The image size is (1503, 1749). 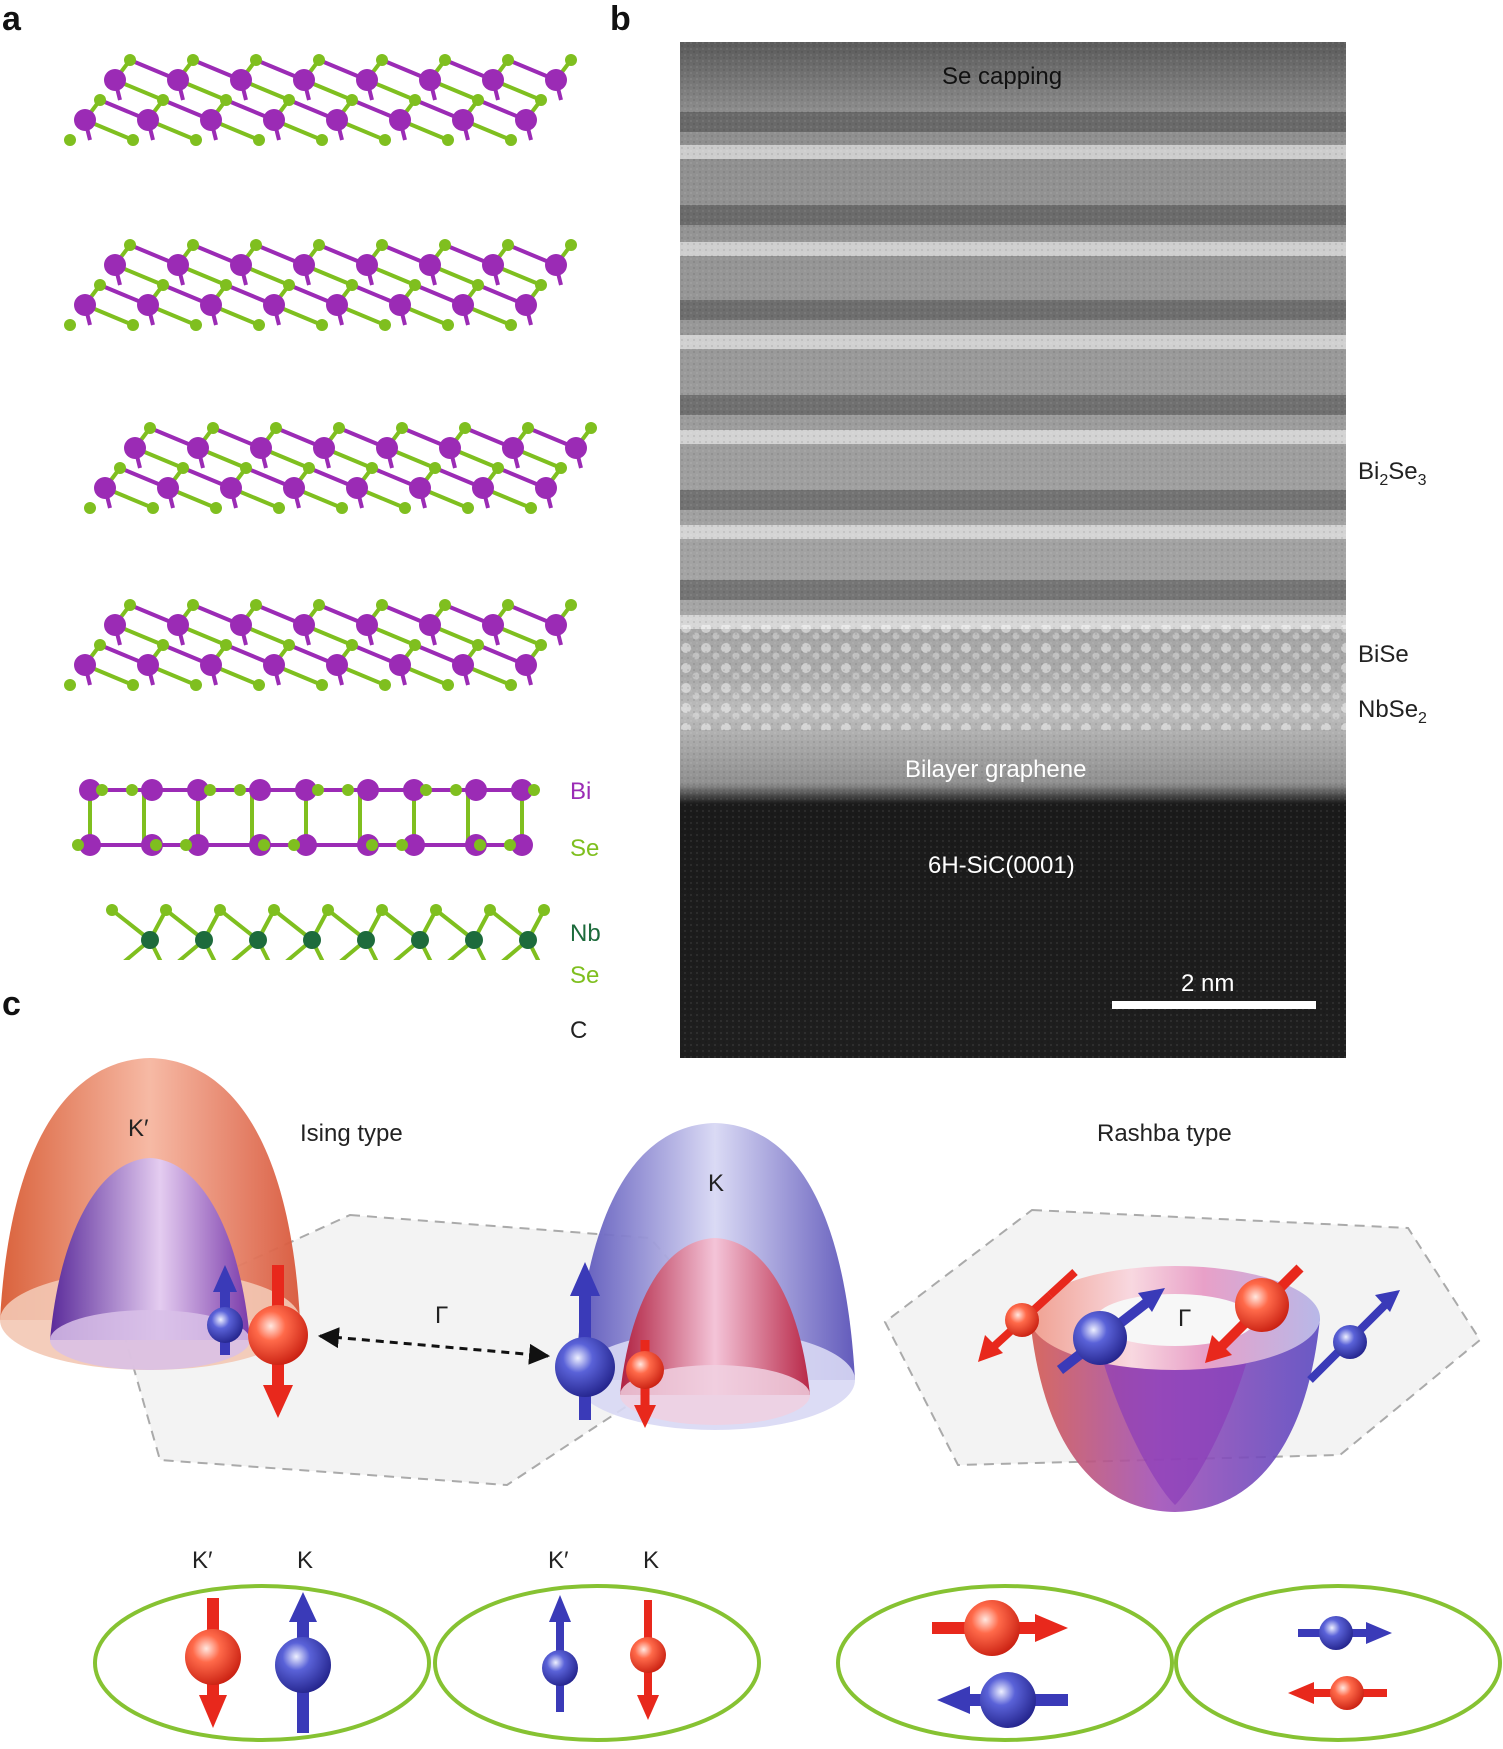 I want to click on element-label-se-2: Se, so click(x=585, y=975).